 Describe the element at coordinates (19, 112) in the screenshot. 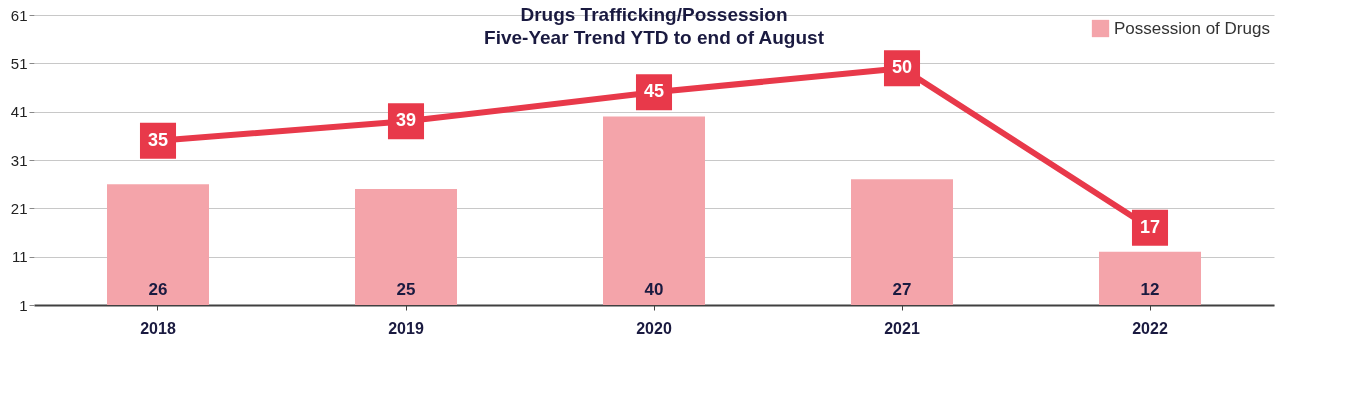

I see `y-tick-label: 41` at that location.